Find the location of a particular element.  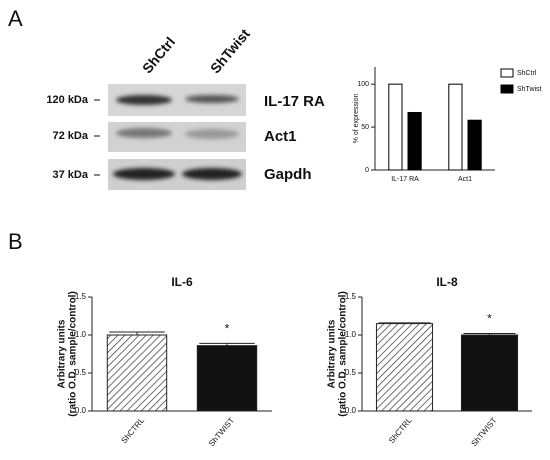

protein-label: Gapdh is located at coordinates (288, 174).